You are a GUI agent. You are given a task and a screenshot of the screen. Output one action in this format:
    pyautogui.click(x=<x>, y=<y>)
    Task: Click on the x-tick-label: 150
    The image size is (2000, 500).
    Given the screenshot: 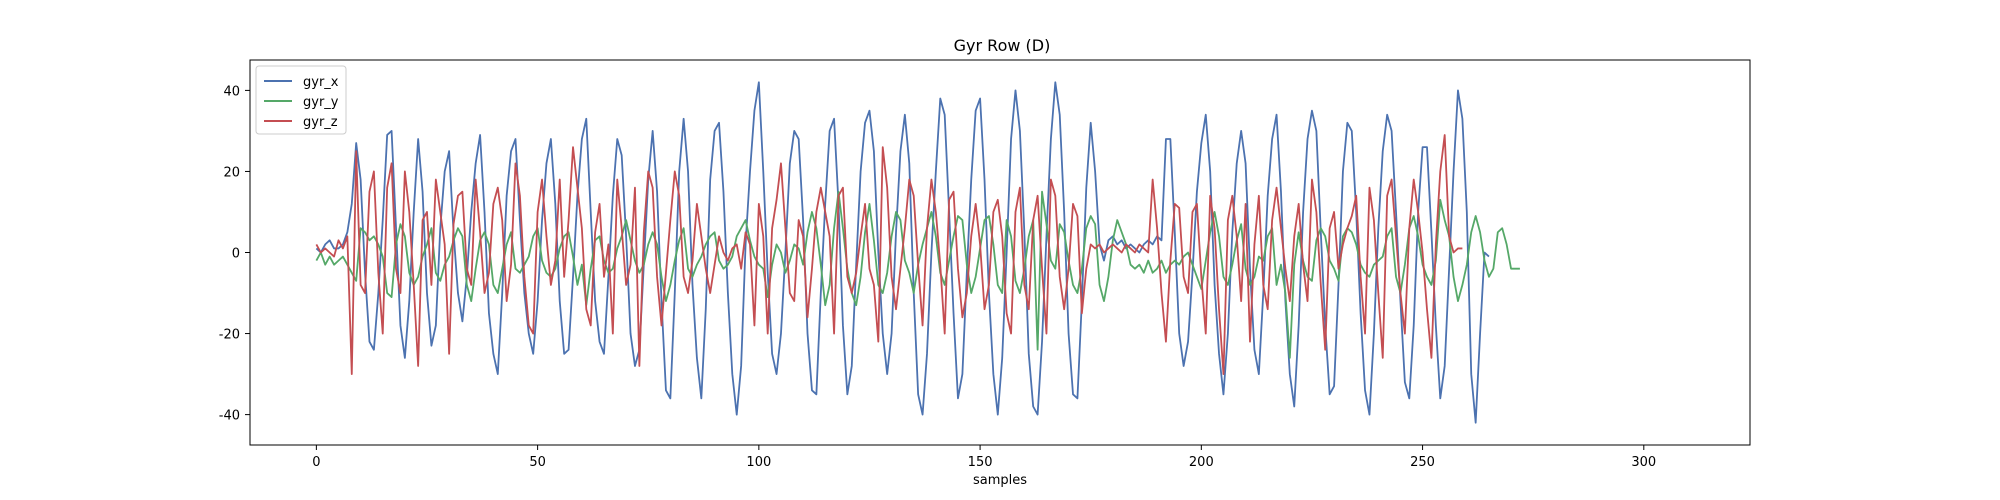 What is the action you would take?
    pyautogui.click(x=980, y=462)
    